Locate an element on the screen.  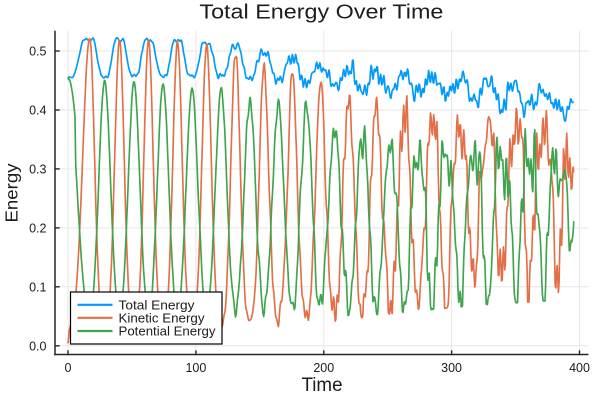
svg-text: 0.5 is located at coordinates (37, 52).